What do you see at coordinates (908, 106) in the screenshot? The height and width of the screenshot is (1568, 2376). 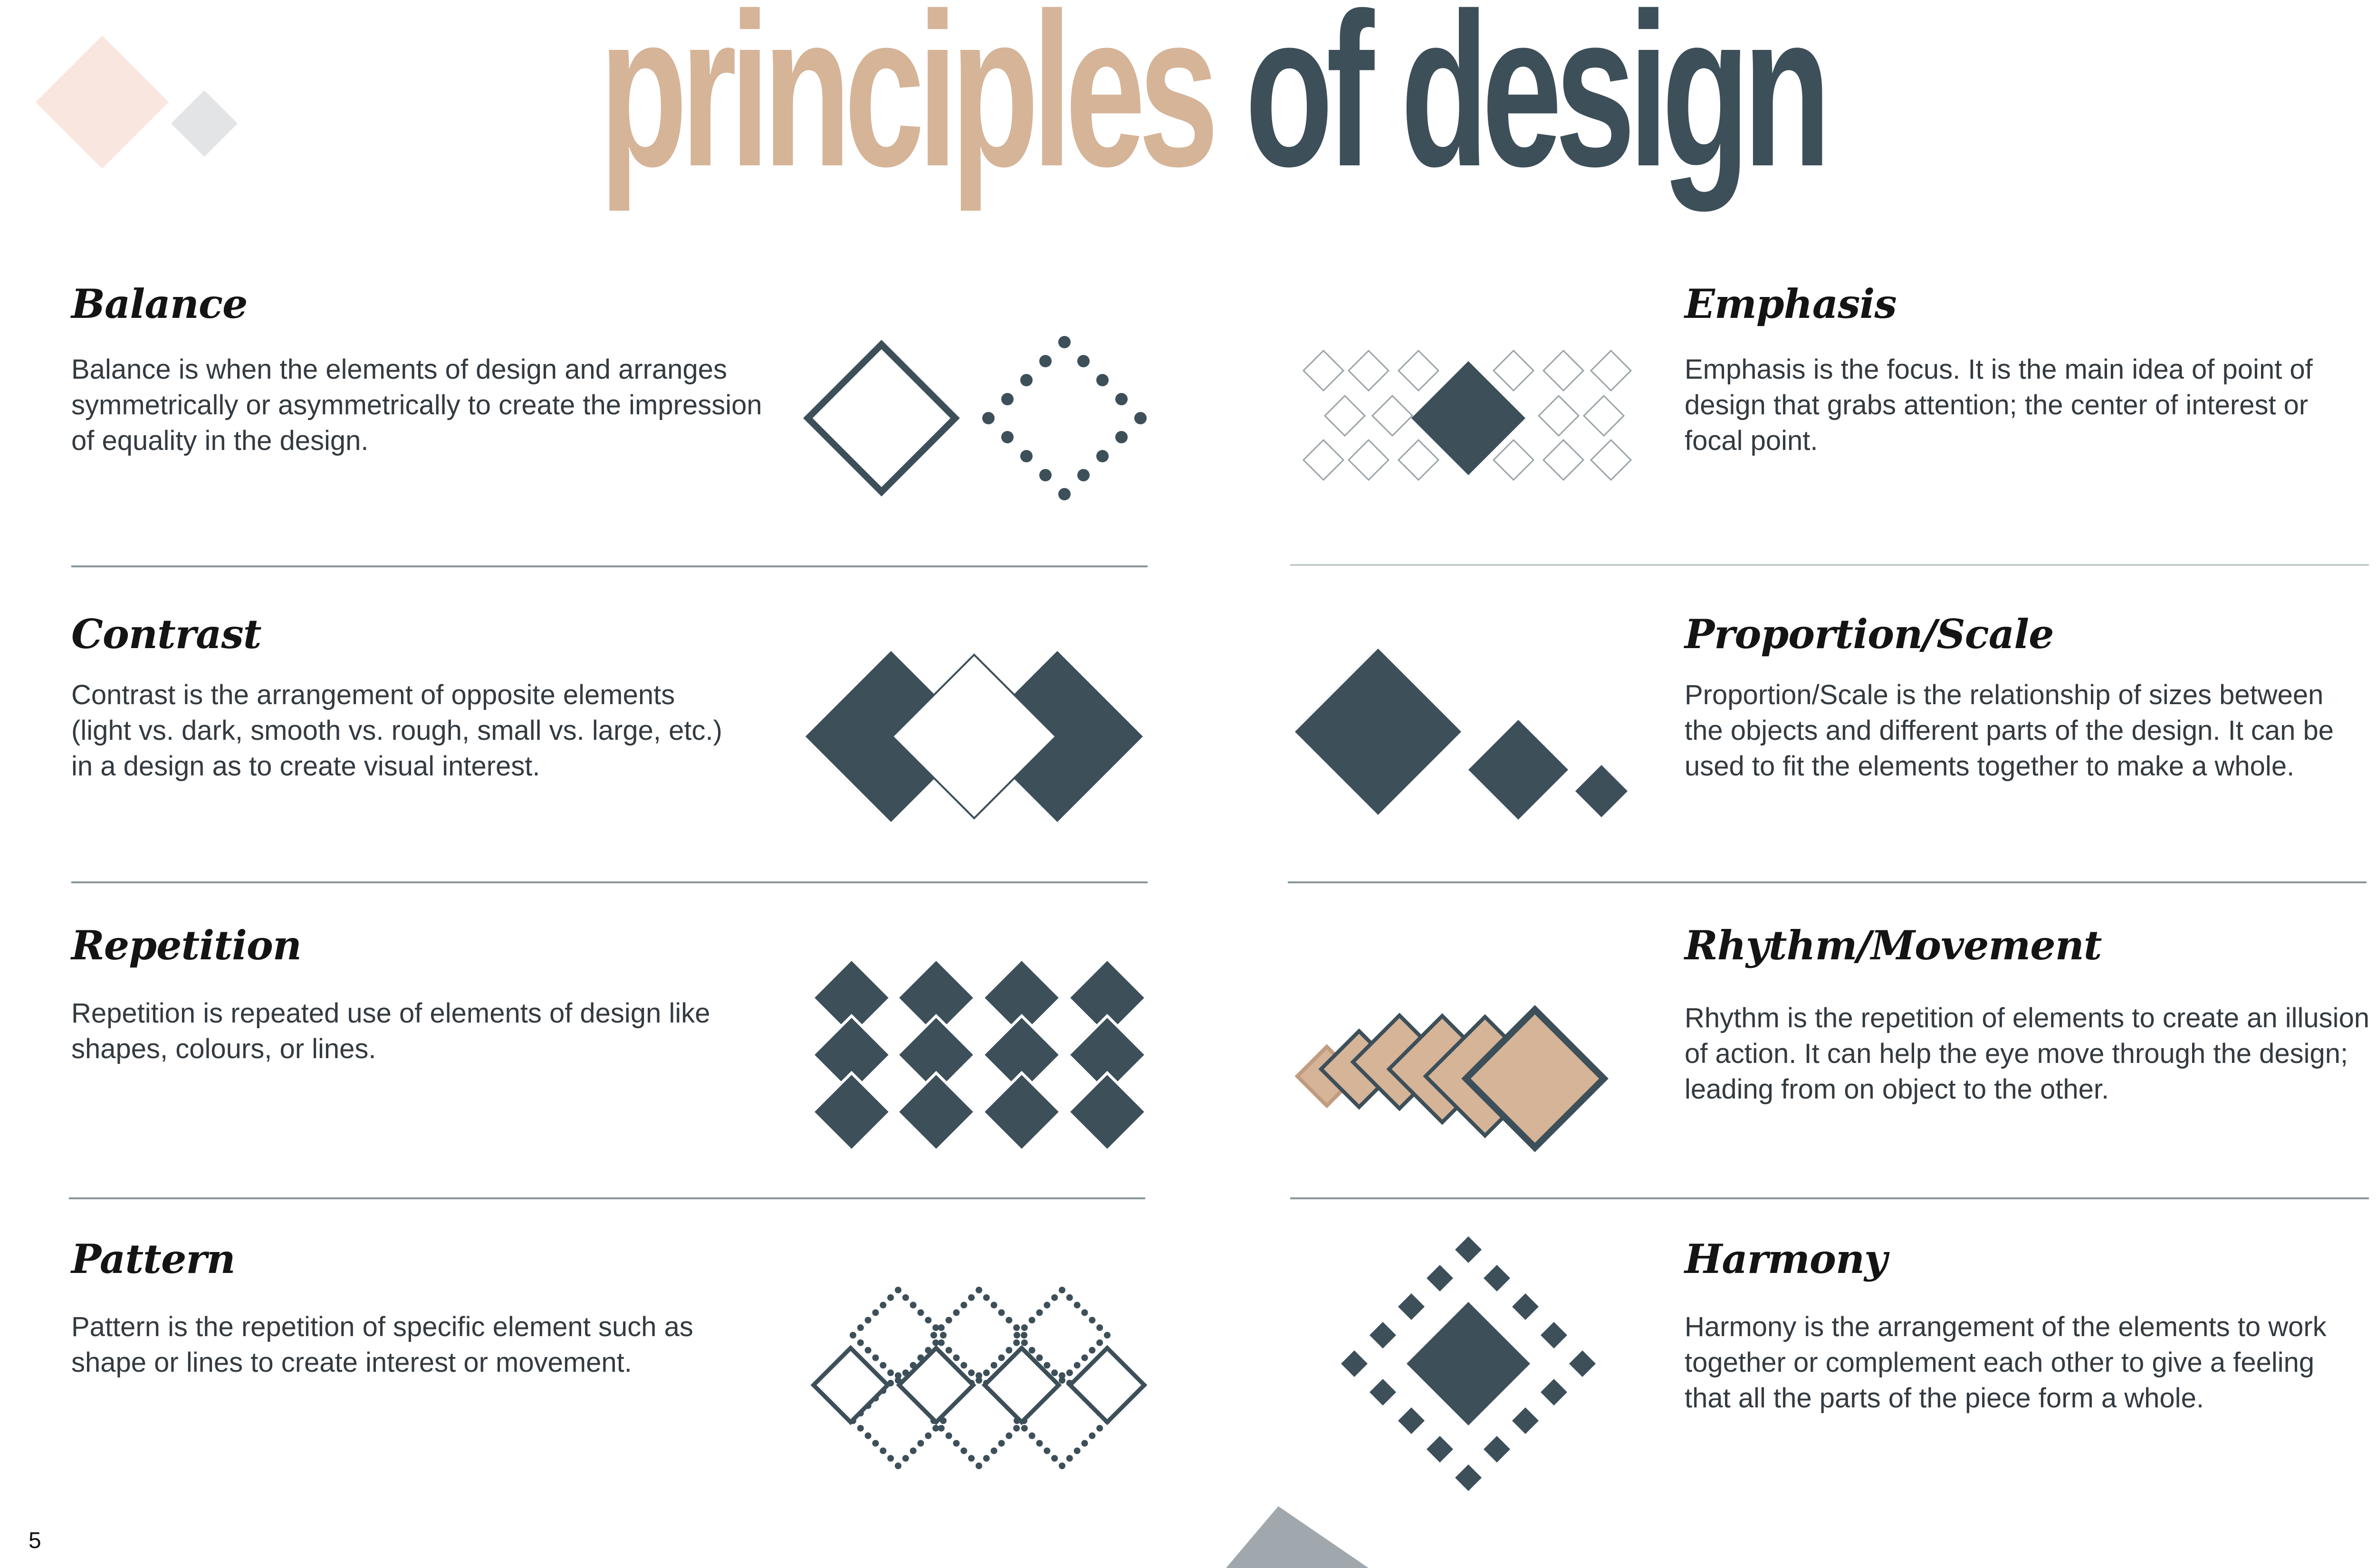 I see `page-title-part1: principles` at bounding box center [908, 106].